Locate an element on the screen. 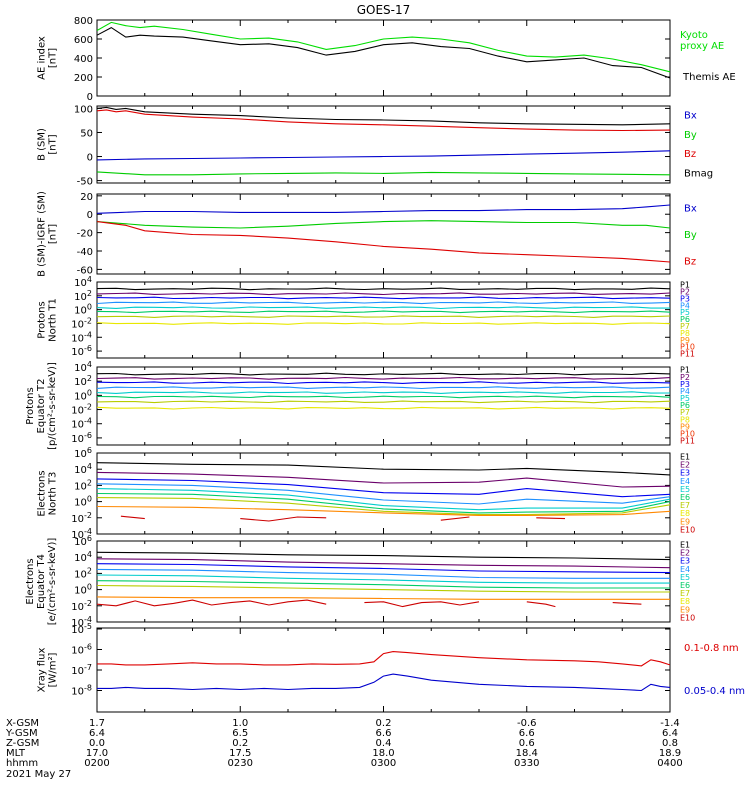 Image resolution: width=750 pixels, height=800 pixels. legend-item: E5 is located at coordinates (685, 577).